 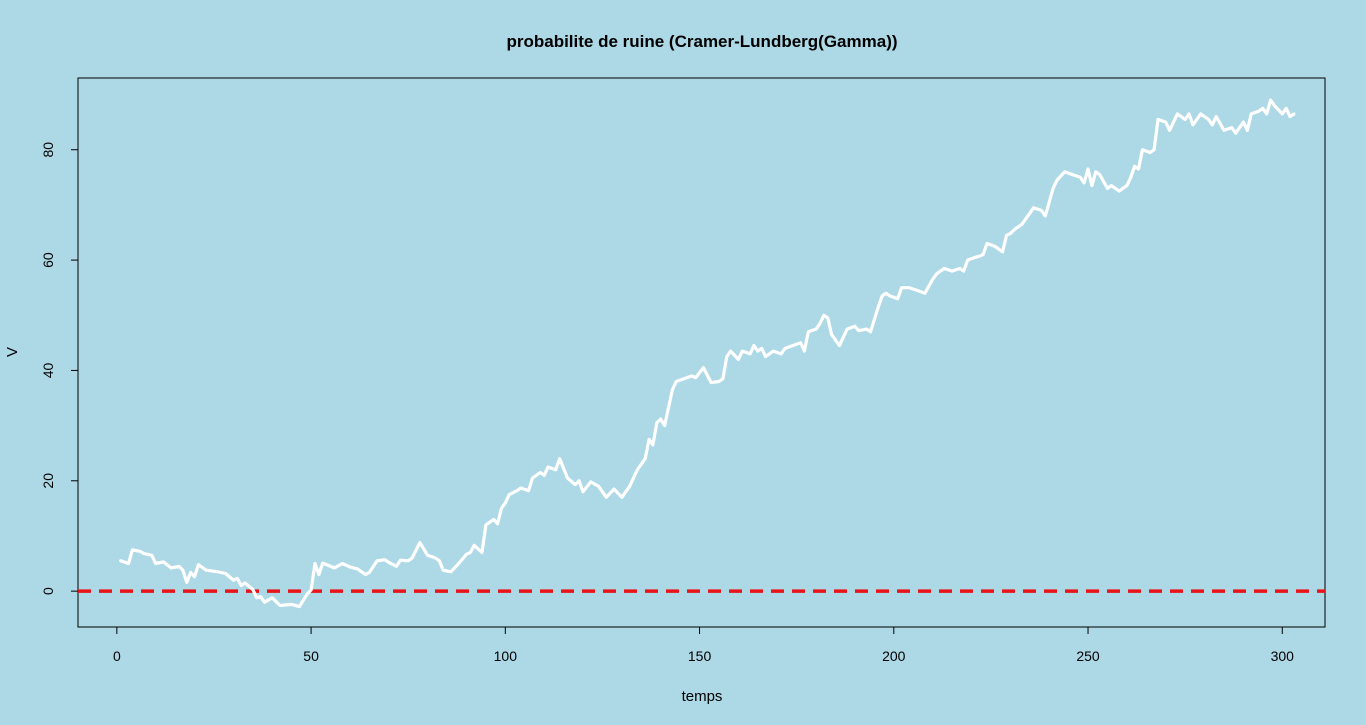 What do you see at coordinates (506, 656) in the screenshot?
I see `x-tick-label: 100` at bounding box center [506, 656].